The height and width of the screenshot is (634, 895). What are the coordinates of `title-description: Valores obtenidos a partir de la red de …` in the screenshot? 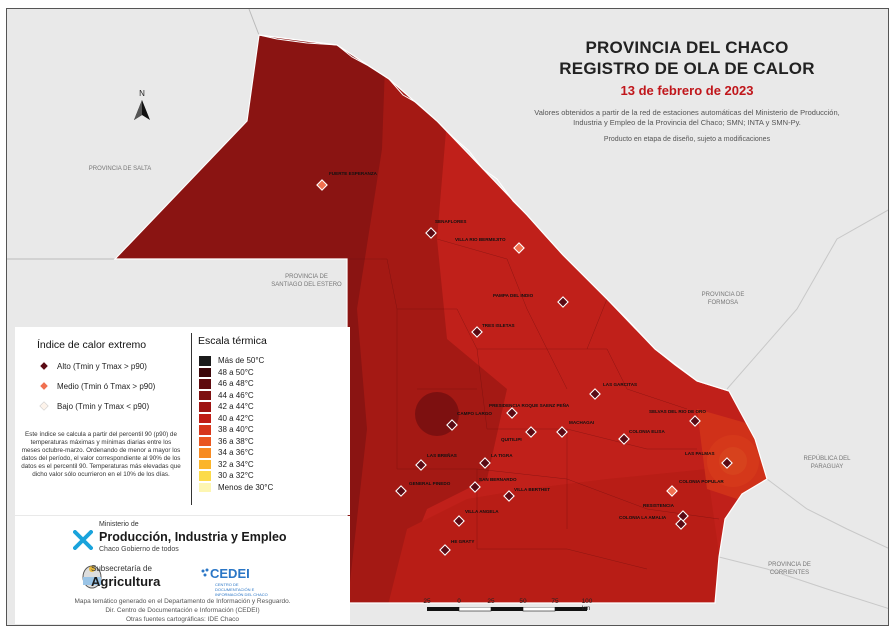 It's located at (687, 117).